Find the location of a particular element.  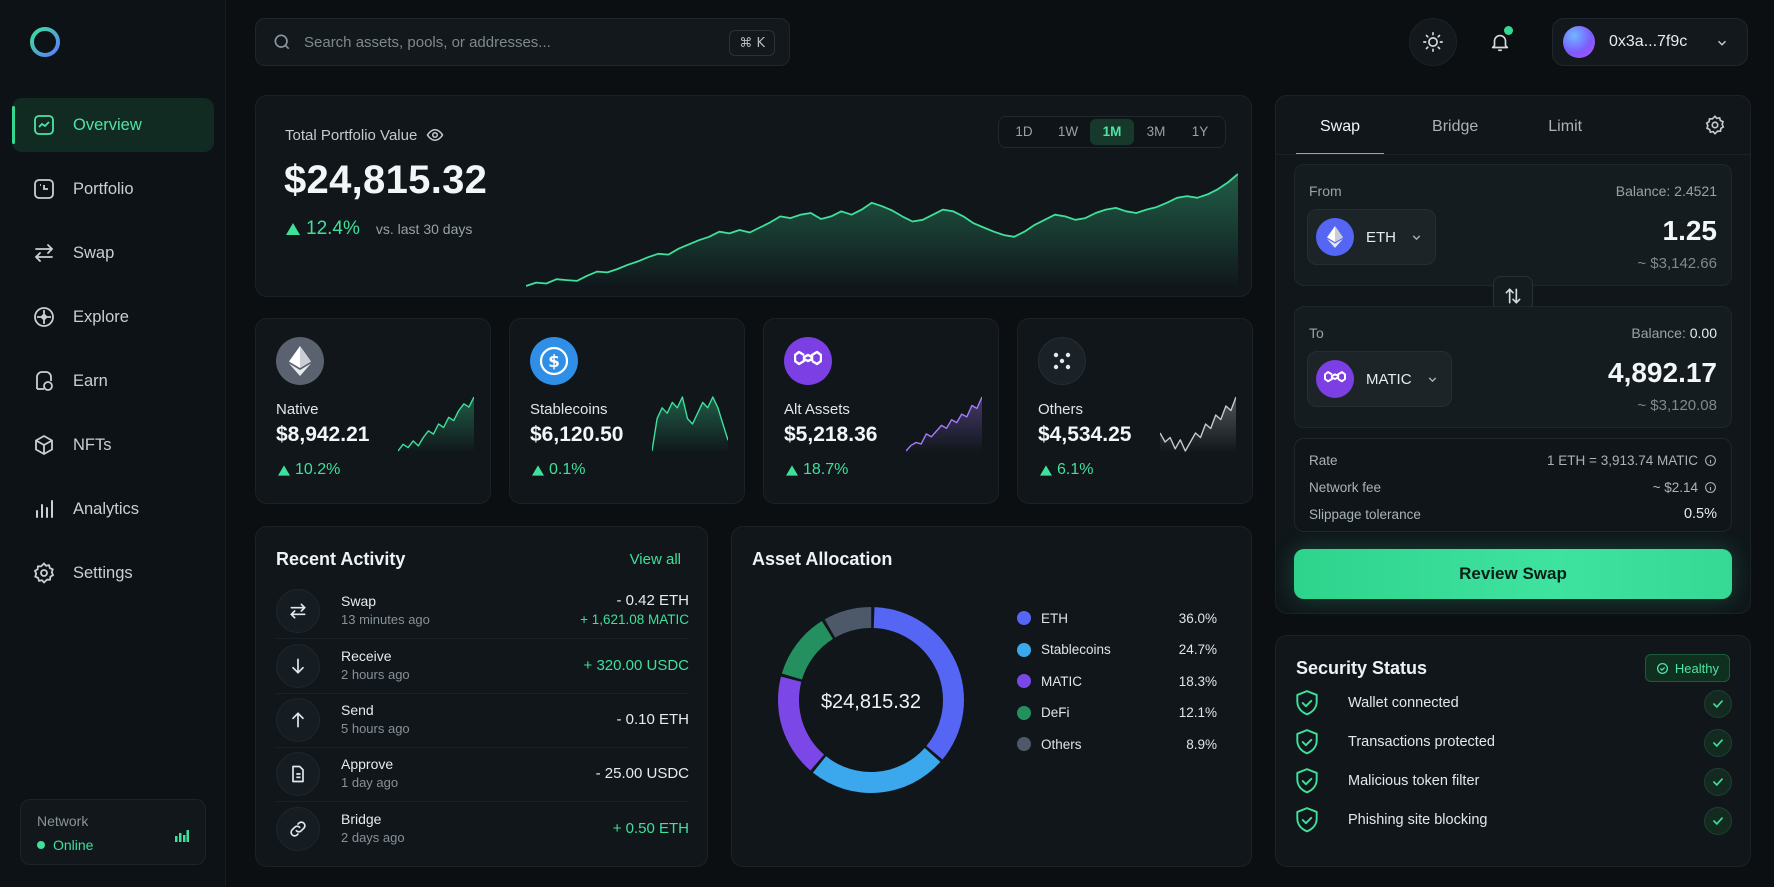

from-label: From is located at coordinates (1325, 191).